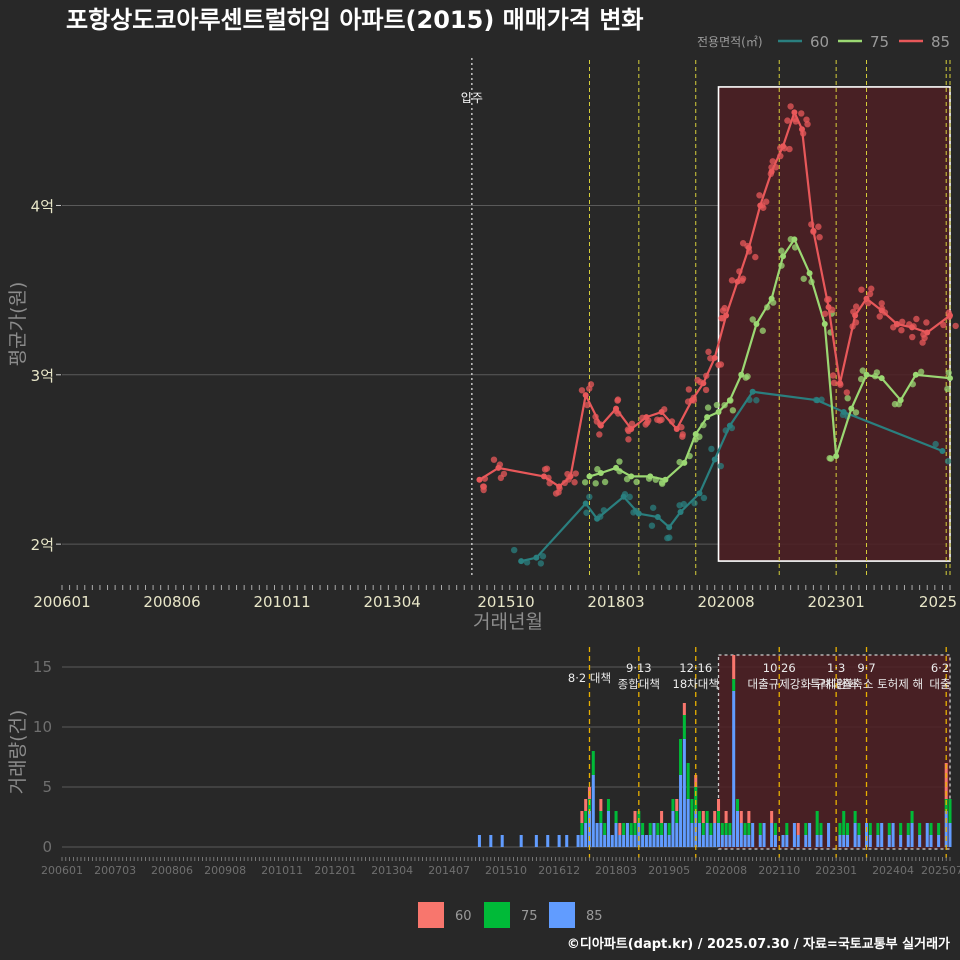  I want to click on x-tick-label: 200806, so click(171, 602).